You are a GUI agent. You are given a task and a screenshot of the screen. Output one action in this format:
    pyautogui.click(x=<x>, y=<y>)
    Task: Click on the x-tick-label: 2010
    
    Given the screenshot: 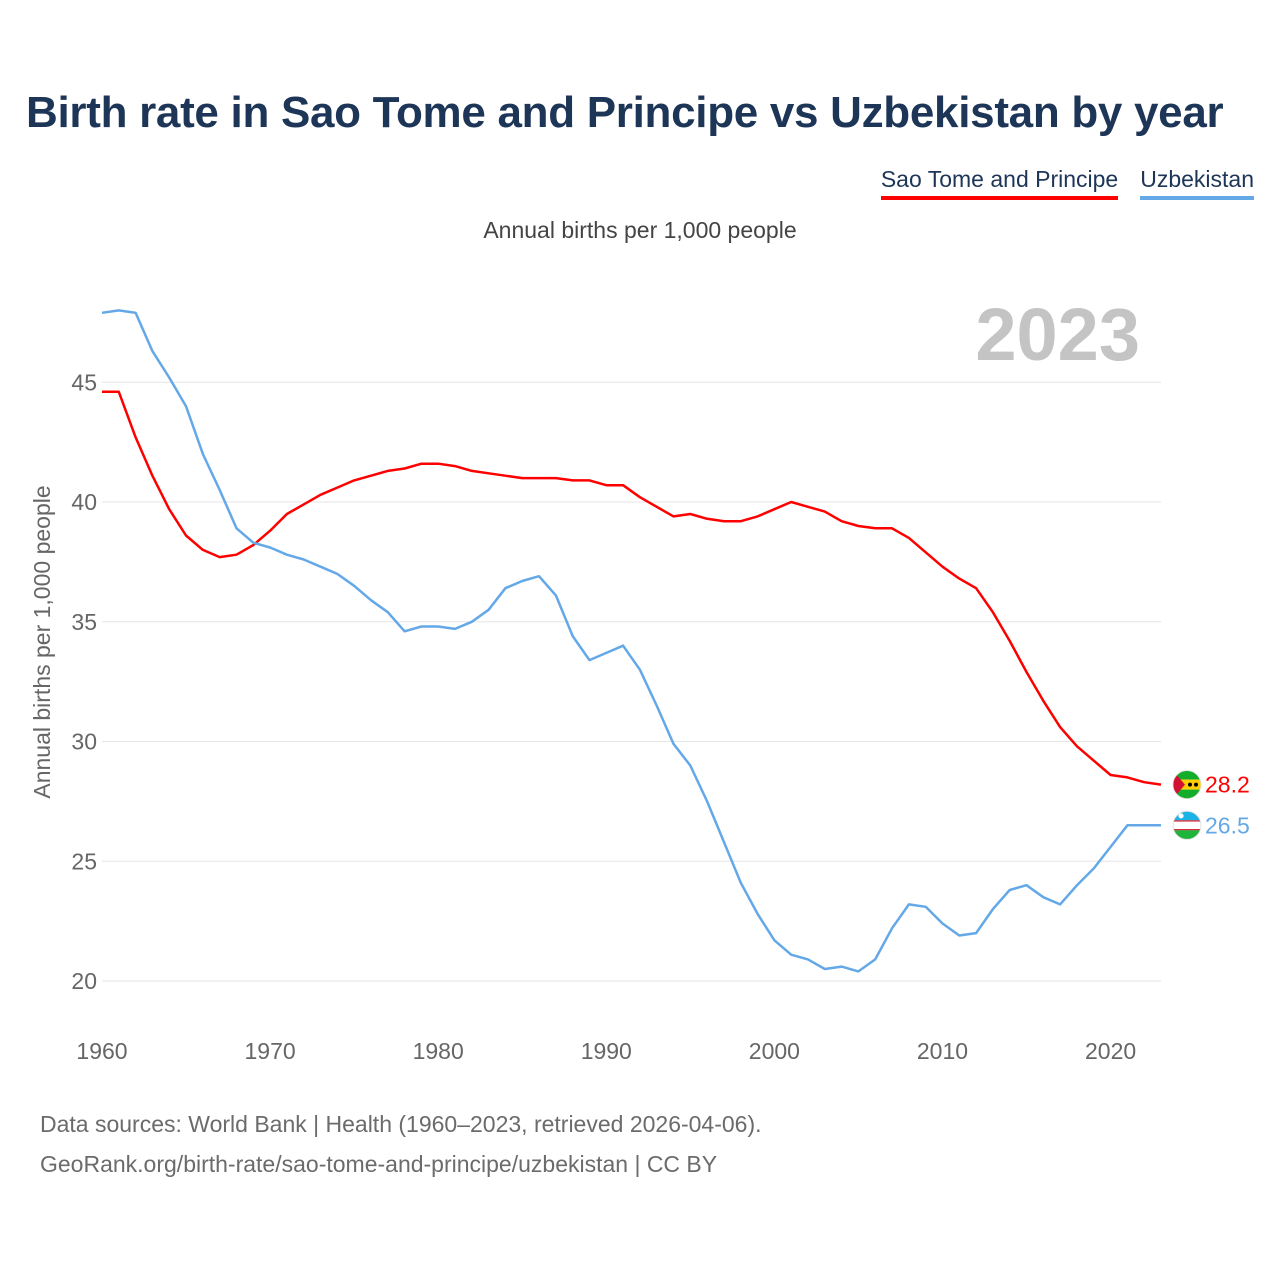 What is the action you would take?
    pyautogui.click(x=942, y=1051)
    